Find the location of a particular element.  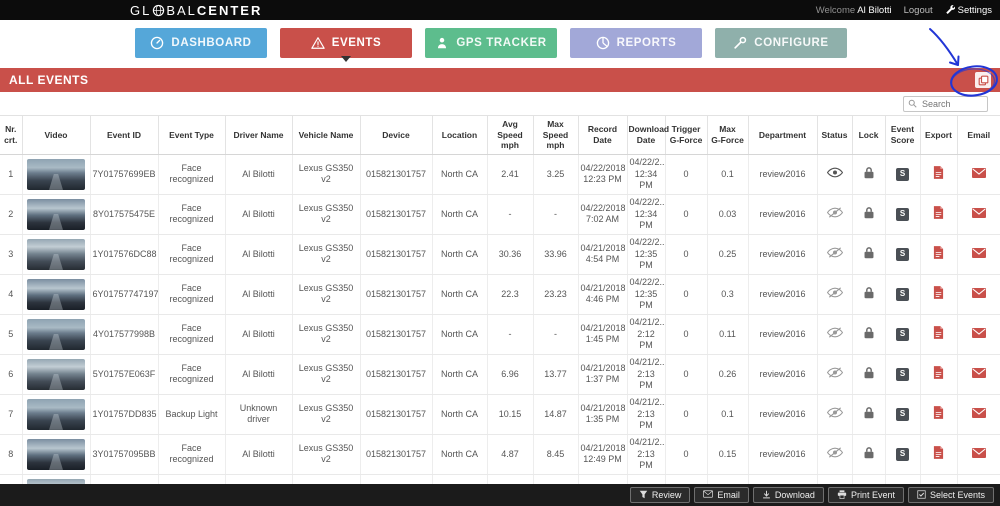

column-header: Event Type is located at coordinates (192, 135).